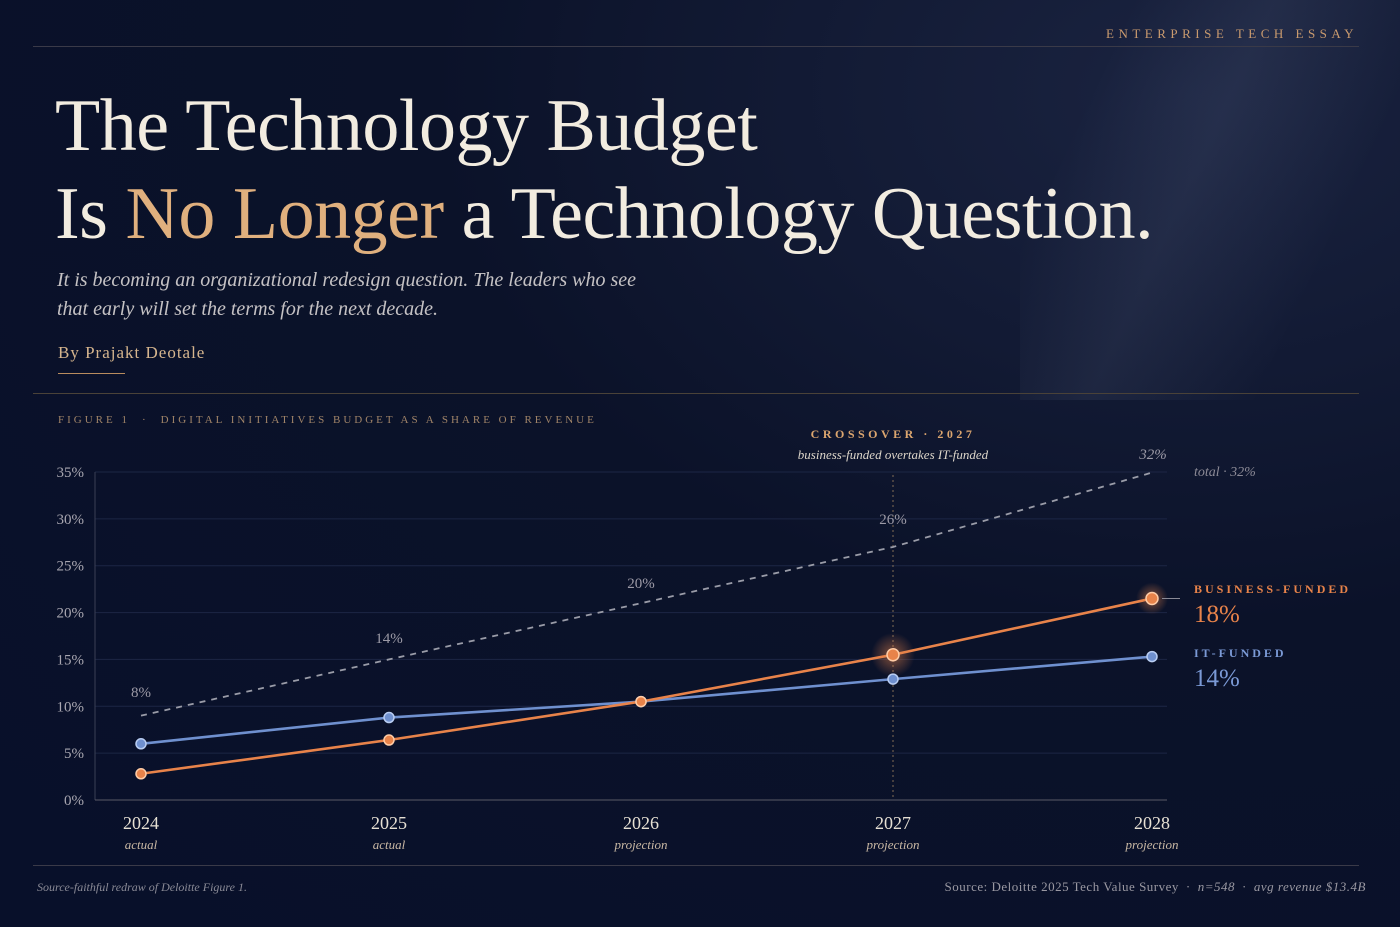 The width and height of the screenshot is (1400, 927). What do you see at coordinates (1272, 589) in the screenshot?
I see `legend-business-label: BUSINESS-FUNDED` at bounding box center [1272, 589].